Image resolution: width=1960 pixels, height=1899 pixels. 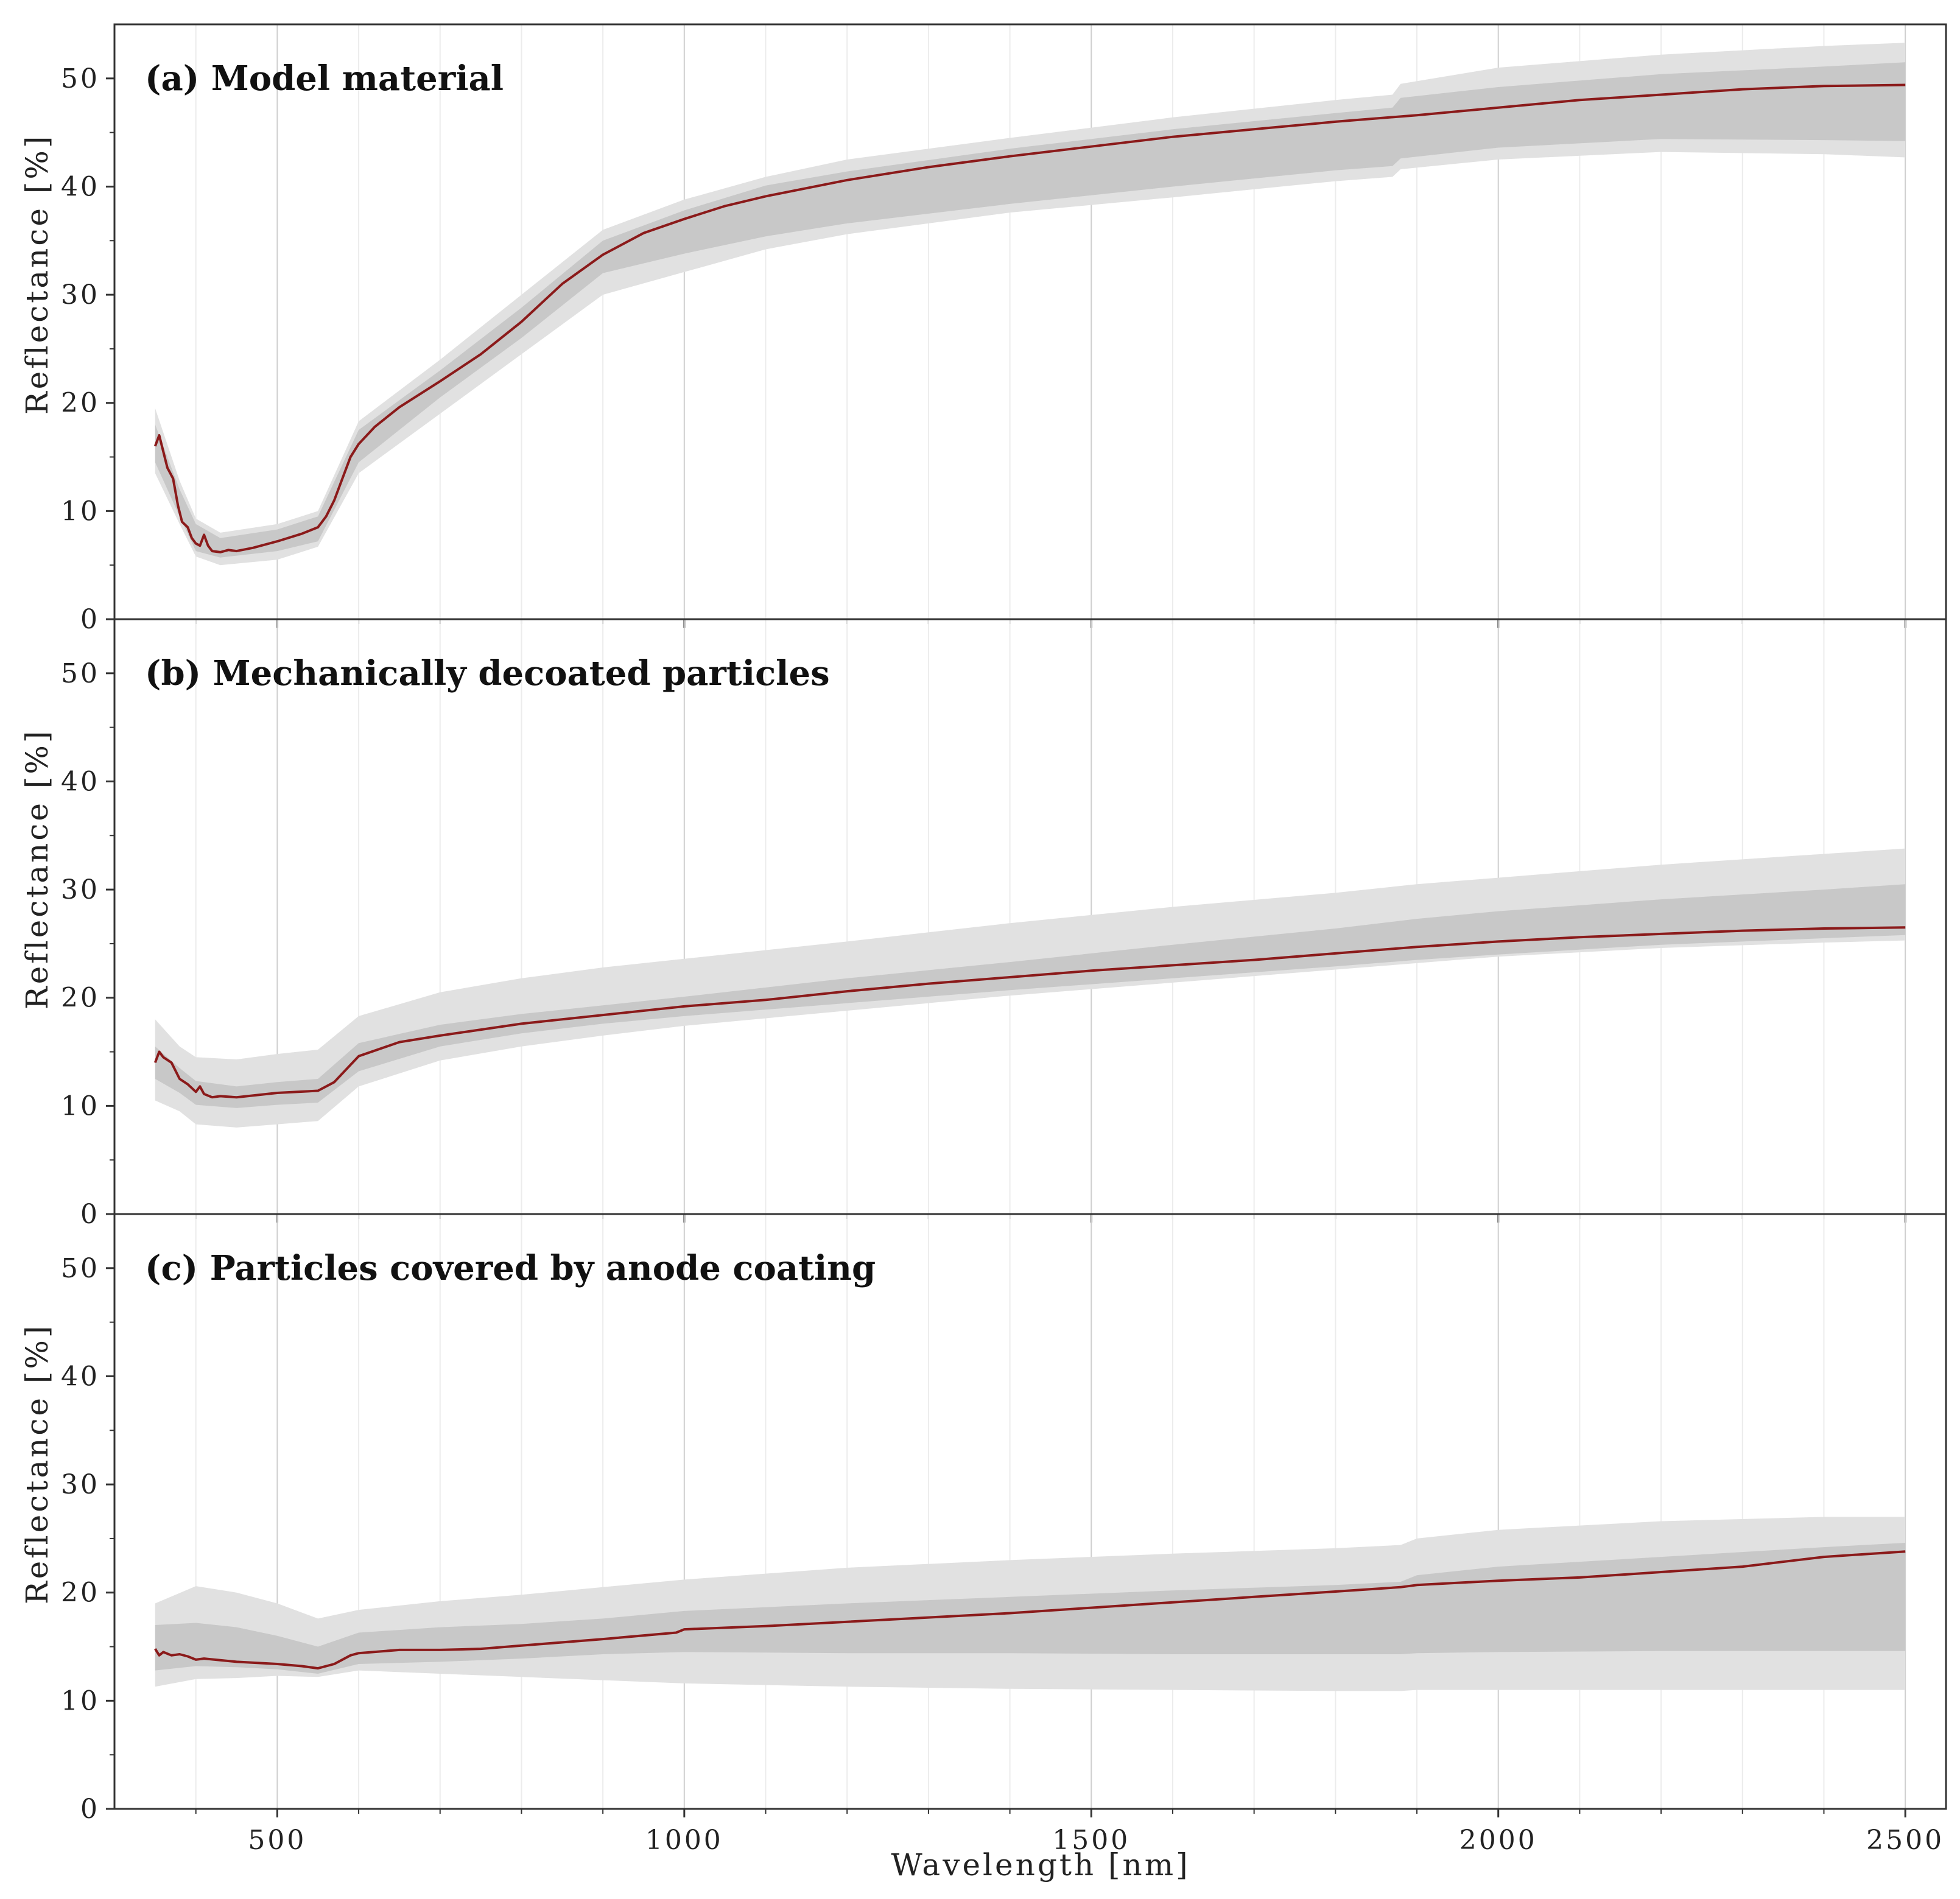 I want to click on x-tick-label: 1500, so click(x=1091, y=1841).